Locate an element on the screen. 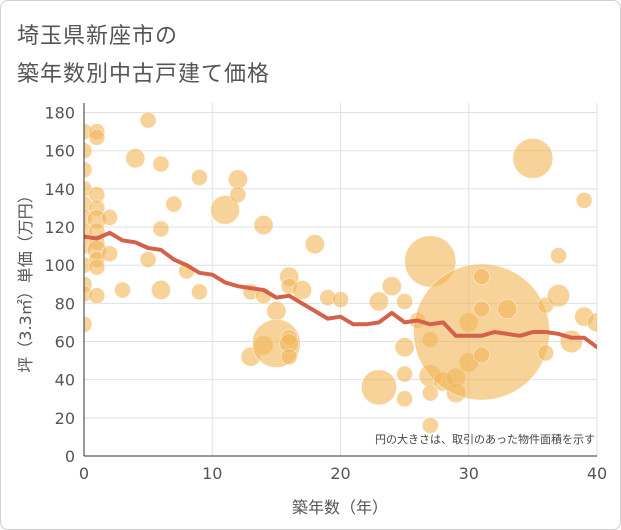 This screenshot has width=621, height=530. y-tick-label: 40 is located at coordinates (65, 380).